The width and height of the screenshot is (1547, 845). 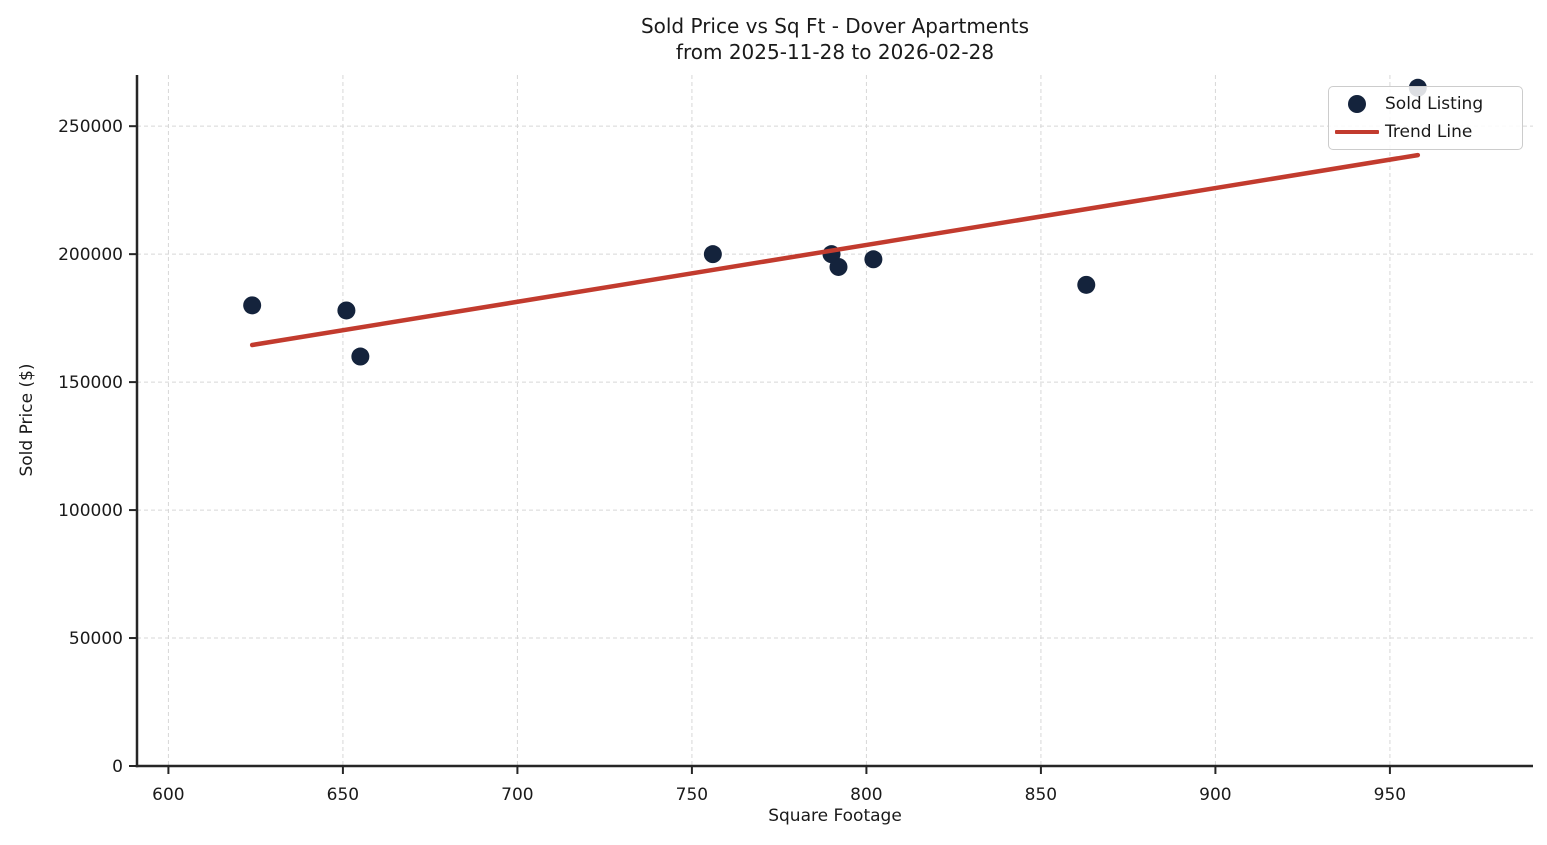 I want to click on legend-entry-sold-listing: Sold Listing, so click(x=1425, y=103).